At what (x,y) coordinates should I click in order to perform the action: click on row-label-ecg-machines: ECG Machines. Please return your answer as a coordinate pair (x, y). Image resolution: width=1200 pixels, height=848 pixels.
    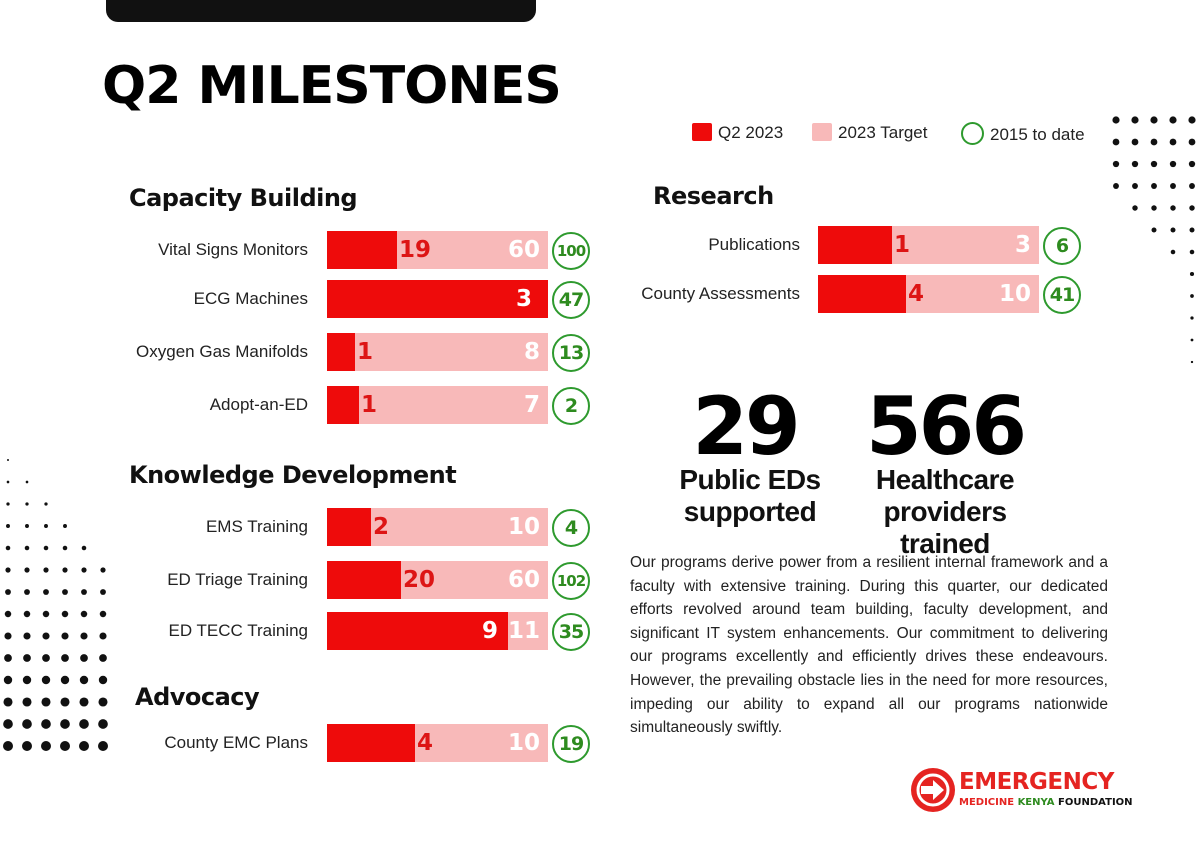
    Looking at the image, I should click on (250, 298).